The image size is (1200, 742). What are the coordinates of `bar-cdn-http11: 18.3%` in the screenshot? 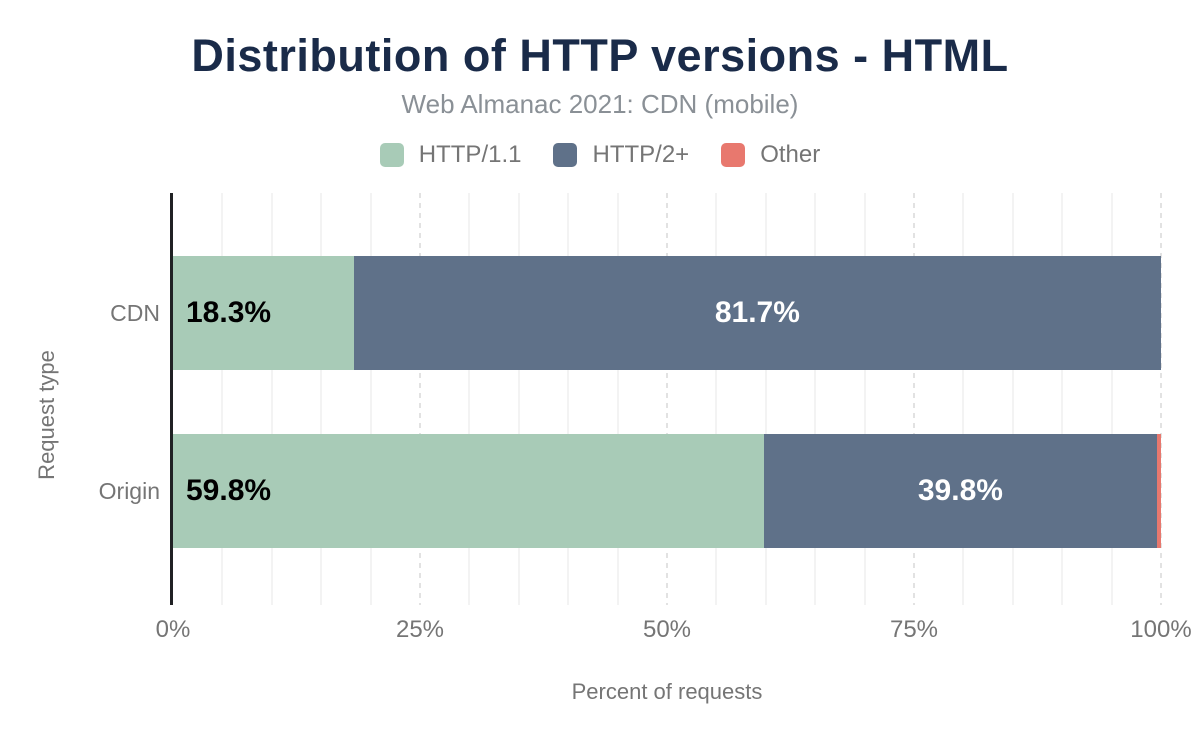 It's located at (263, 313).